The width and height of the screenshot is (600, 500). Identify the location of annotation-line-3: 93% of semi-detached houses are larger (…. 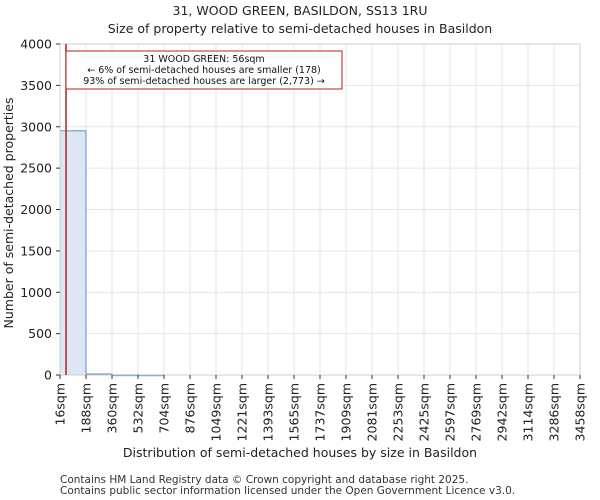
(204, 81).